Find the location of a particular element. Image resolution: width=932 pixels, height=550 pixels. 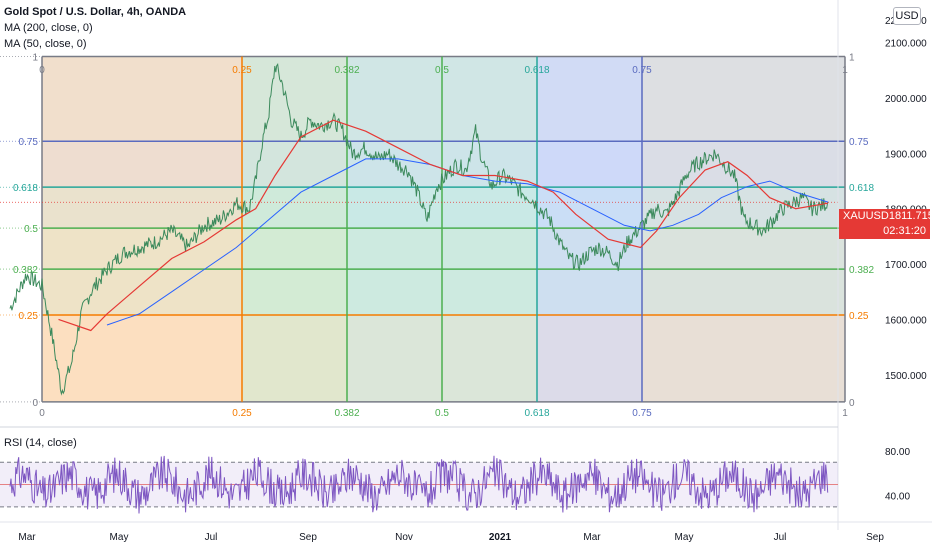

fib-zone-label-bottom: 0.25 is located at coordinates (242, 413).